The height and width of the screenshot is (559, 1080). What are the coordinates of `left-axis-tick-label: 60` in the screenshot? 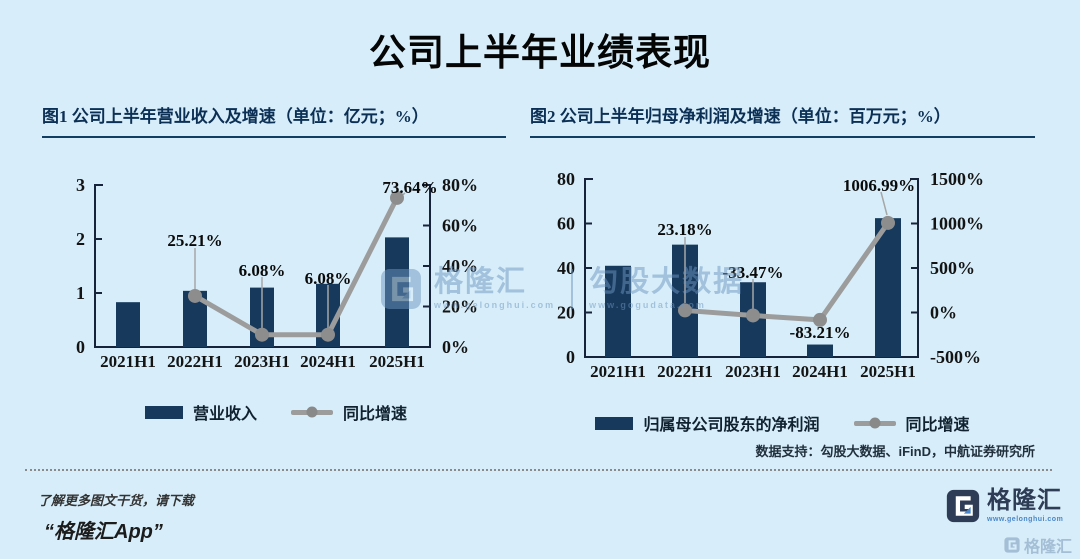 It's located at (566, 224).